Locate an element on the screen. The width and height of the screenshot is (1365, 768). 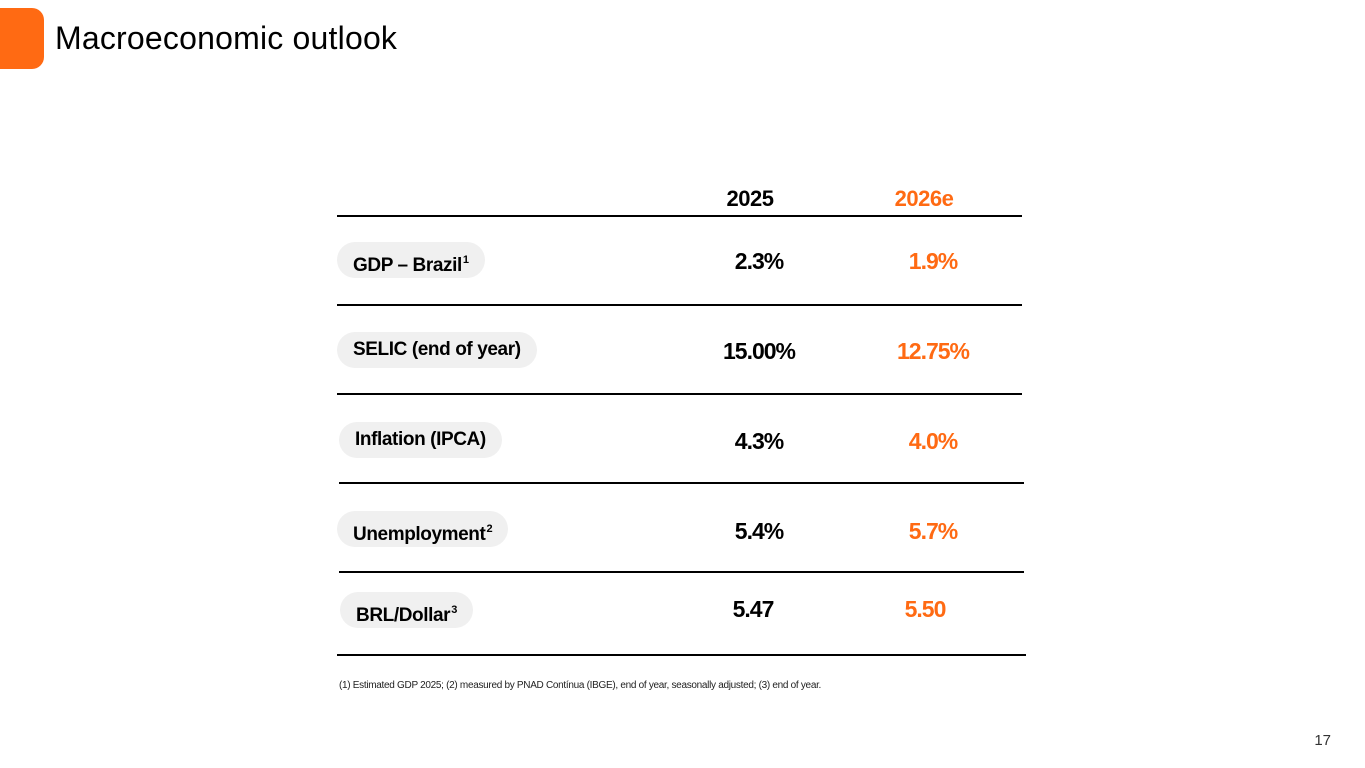
row-label-brl-dollar: BRL/Dollar3 is located at coordinates (406, 610).